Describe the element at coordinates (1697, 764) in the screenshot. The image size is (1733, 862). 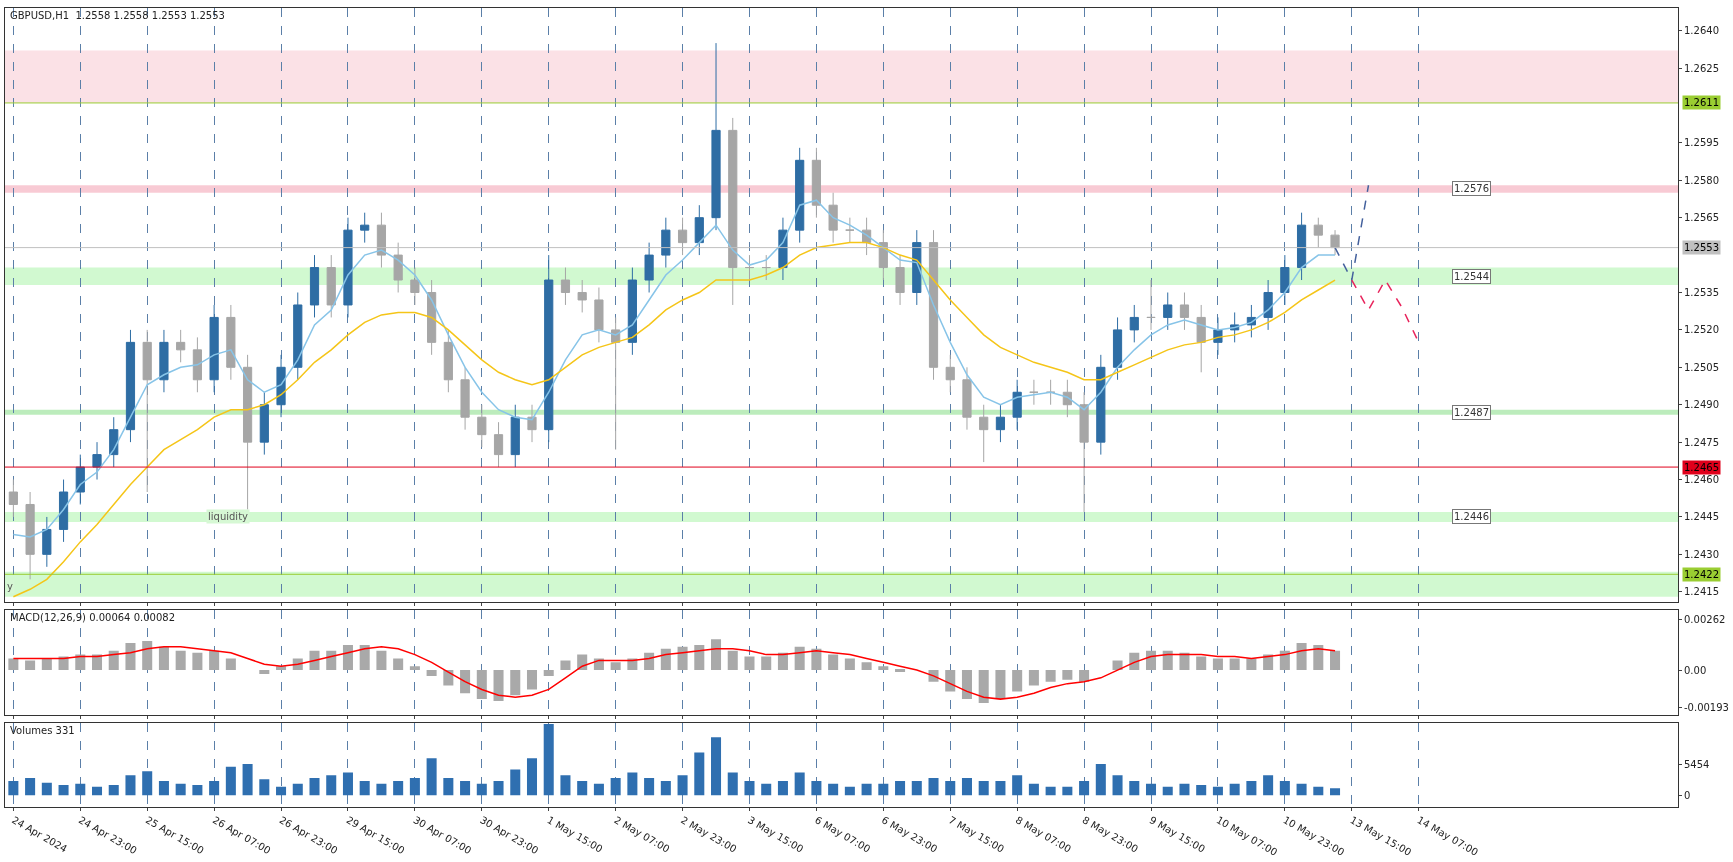
I see `y-tick-label: 5454` at that location.